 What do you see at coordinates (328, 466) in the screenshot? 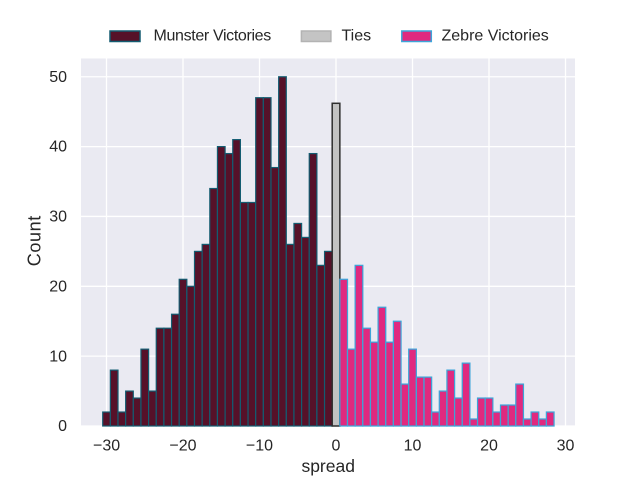
I see `svg-text: spread` at bounding box center [328, 466].